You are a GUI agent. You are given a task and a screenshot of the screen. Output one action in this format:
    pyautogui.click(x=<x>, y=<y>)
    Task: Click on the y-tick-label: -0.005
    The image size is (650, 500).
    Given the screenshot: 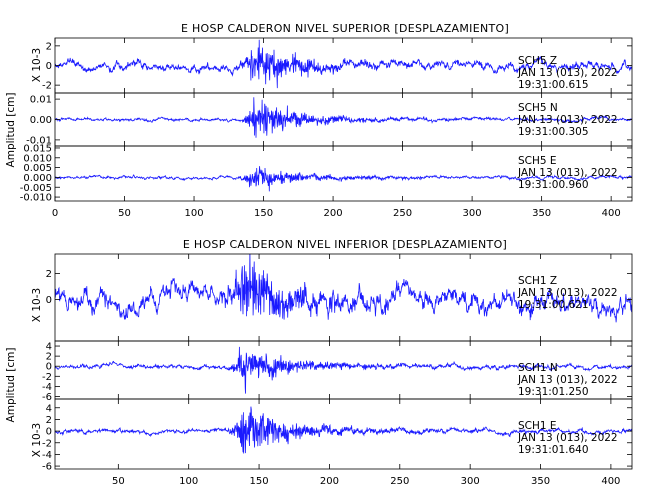 What is the action you would take?
    pyautogui.click(x=36, y=188)
    